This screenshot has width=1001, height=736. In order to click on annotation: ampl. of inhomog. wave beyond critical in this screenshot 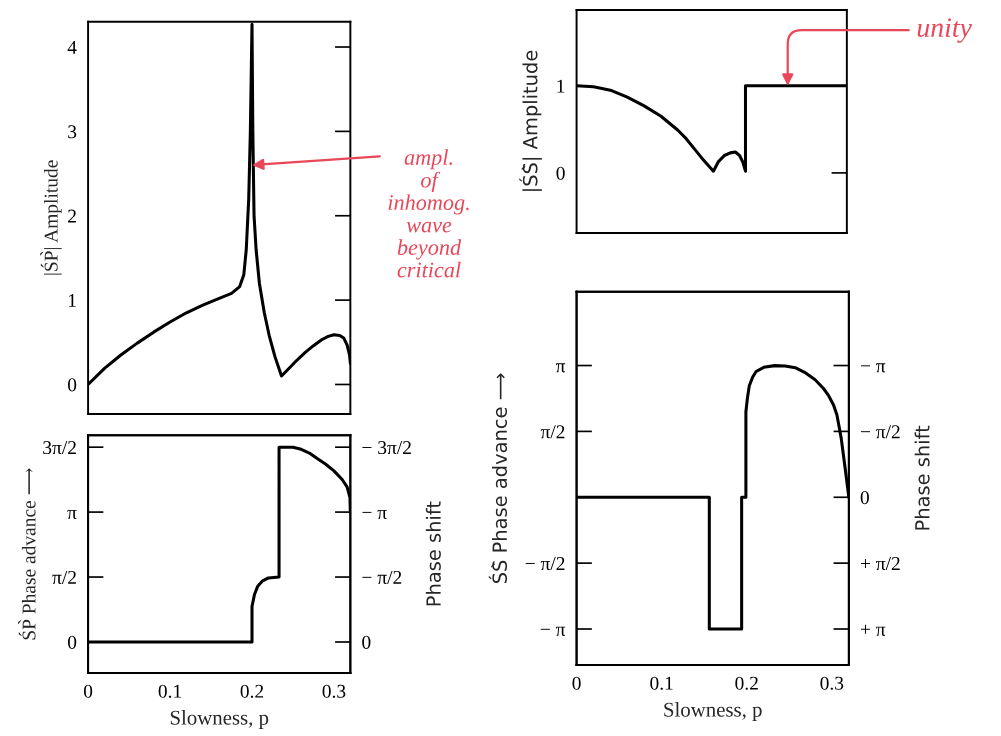, I will do `click(428, 213)`.